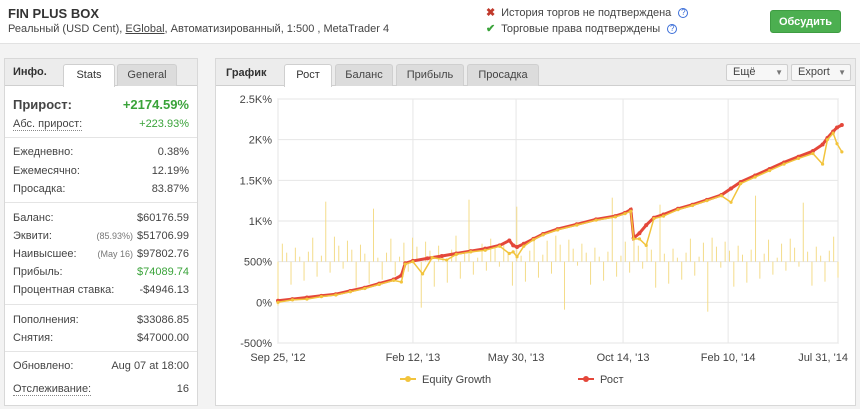 The width and height of the screenshot is (860, 409). I want to click on equity-label: Эквити:, so click(32, 236).